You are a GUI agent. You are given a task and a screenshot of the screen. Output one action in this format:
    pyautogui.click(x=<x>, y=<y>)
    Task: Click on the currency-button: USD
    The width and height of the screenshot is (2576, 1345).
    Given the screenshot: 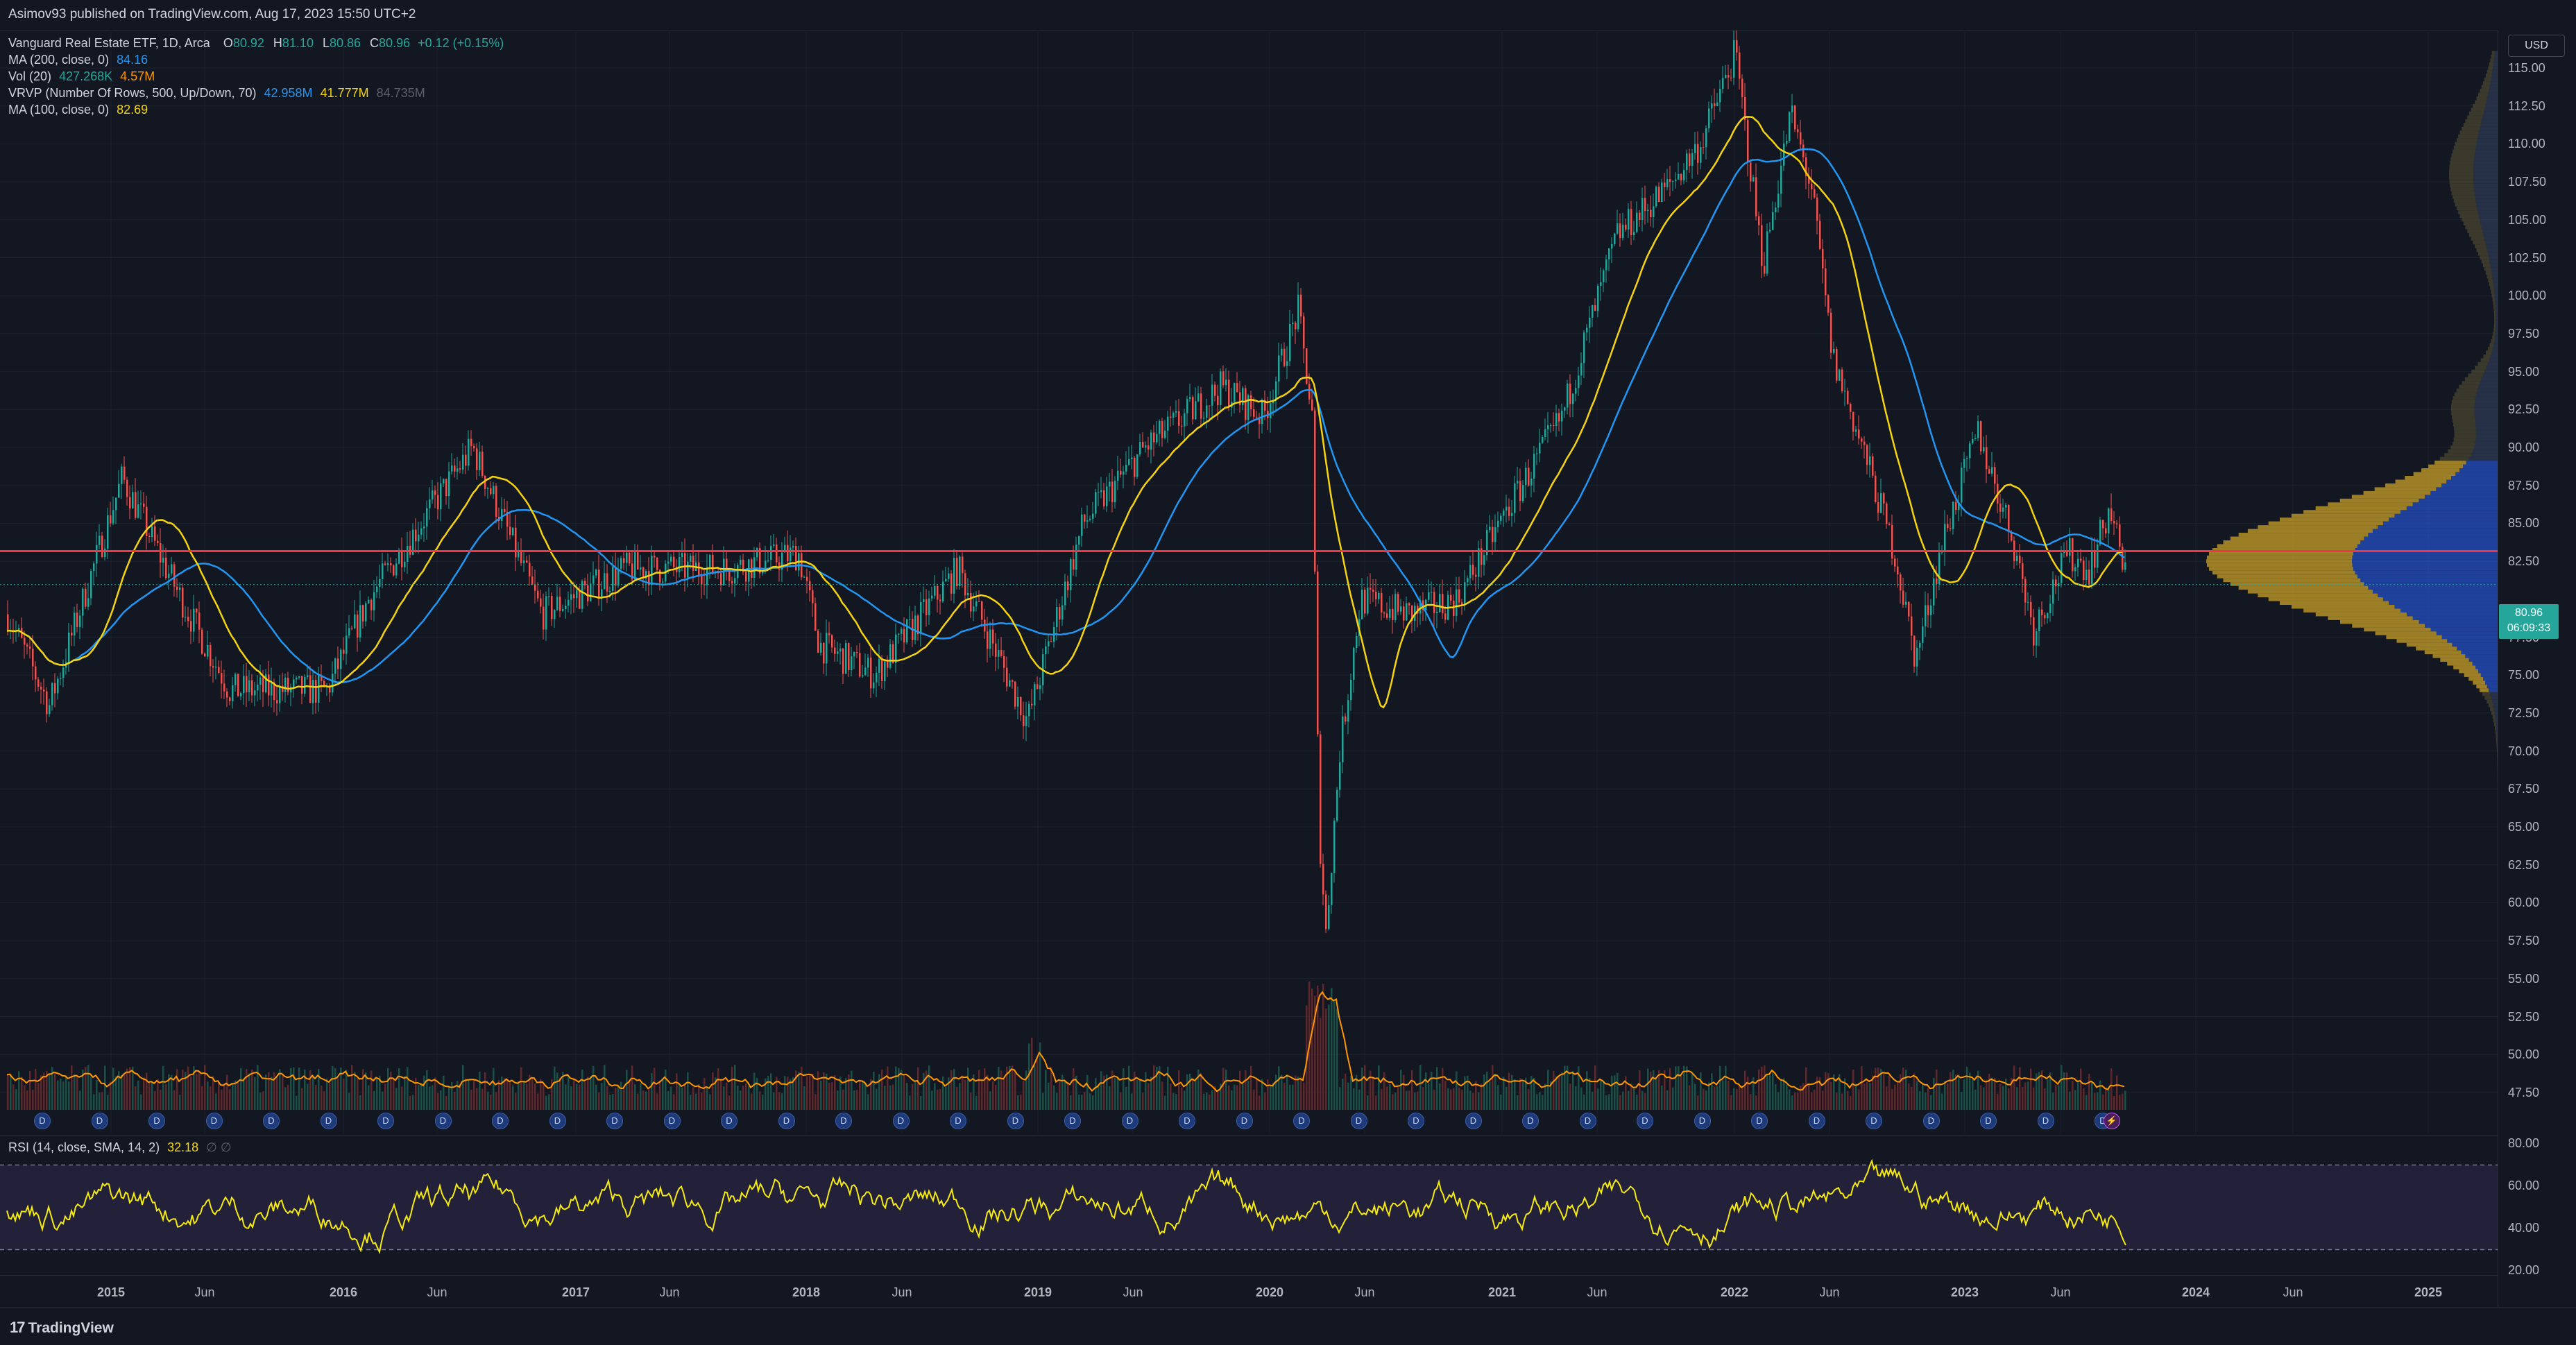 What is the action you would take?
    pyautogui.click(x=2536, y=46)
    